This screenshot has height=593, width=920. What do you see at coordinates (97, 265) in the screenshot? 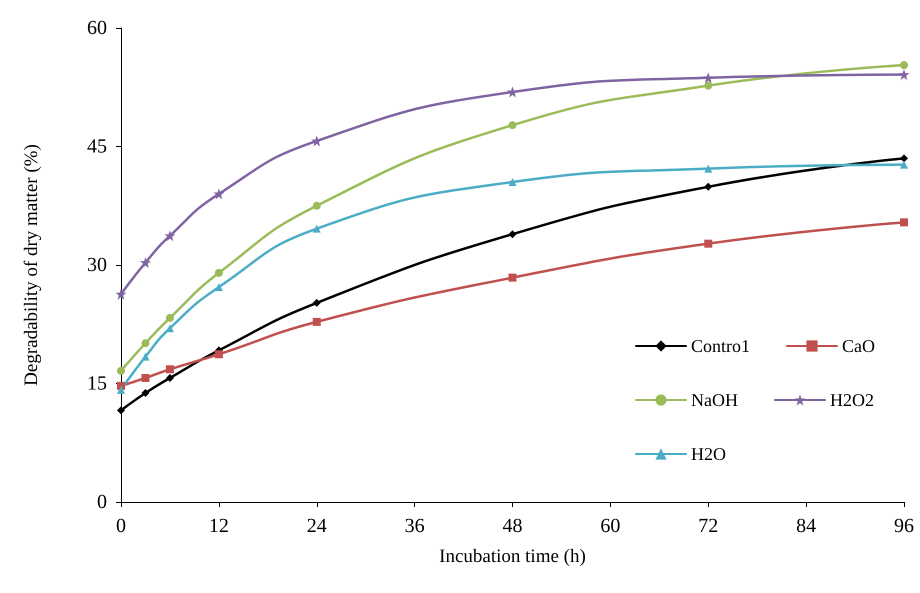
I see `y-tick-label: 30` at bounding box center [97, 265].